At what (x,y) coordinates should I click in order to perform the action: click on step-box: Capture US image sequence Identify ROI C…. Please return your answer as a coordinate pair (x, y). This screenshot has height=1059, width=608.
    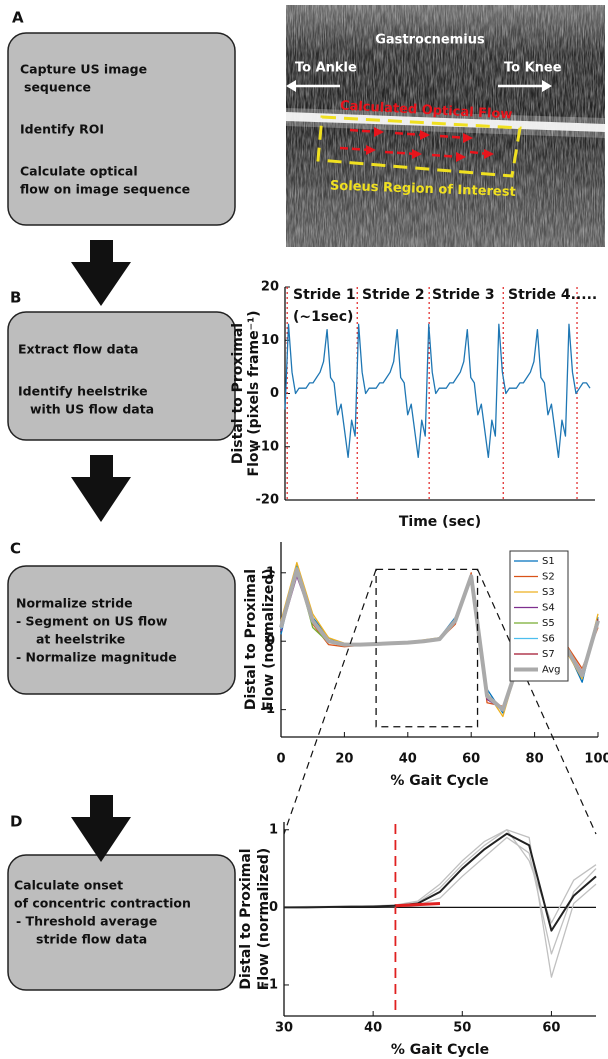
    Looking at the image, I should click on (121, 129).